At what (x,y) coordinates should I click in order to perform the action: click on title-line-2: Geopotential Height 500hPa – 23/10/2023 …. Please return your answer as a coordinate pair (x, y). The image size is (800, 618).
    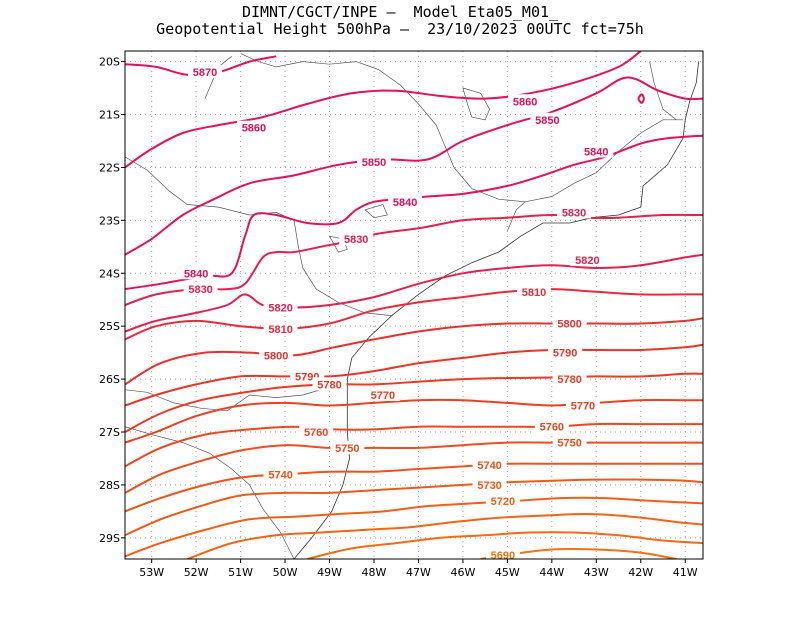
    Looking at the image, I should click on (400, 29).